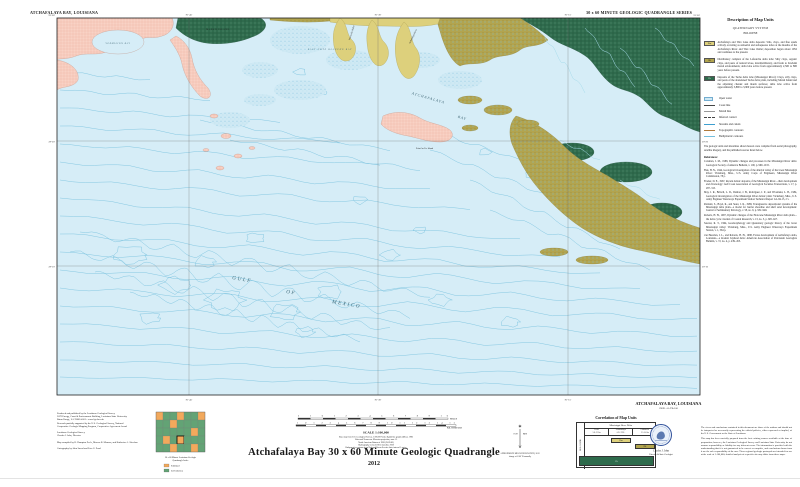 Image resolution: width=800 pixels, height=487 pixels. Describe the element at coordinates (750, 98) in the screenshot. I see `legend-open-water: Open water` at that location.